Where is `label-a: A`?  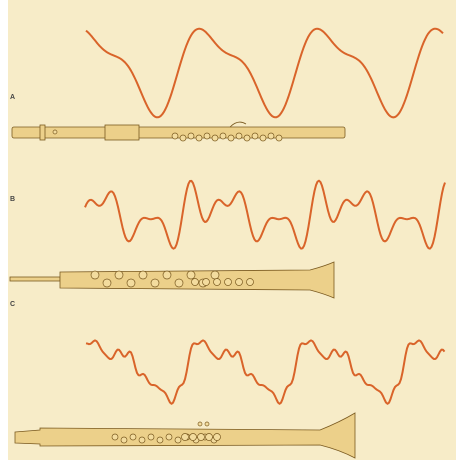
label-a: A is located at coordinates (12, 97).